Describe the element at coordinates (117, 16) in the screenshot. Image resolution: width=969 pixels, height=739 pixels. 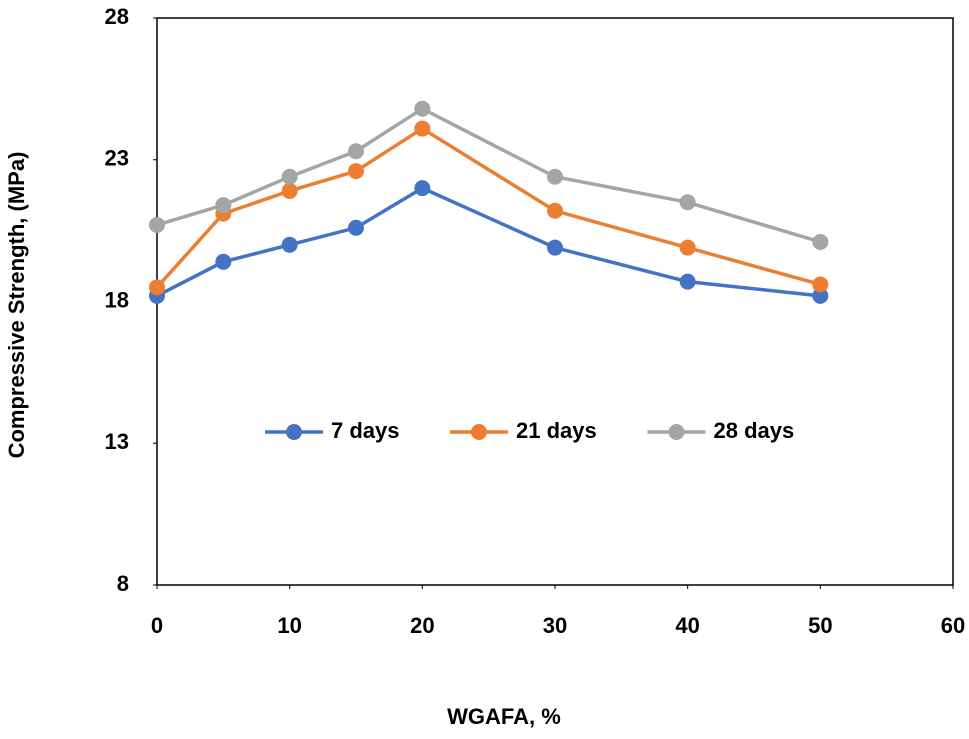
I see `y-tick-label: 28` at that location.